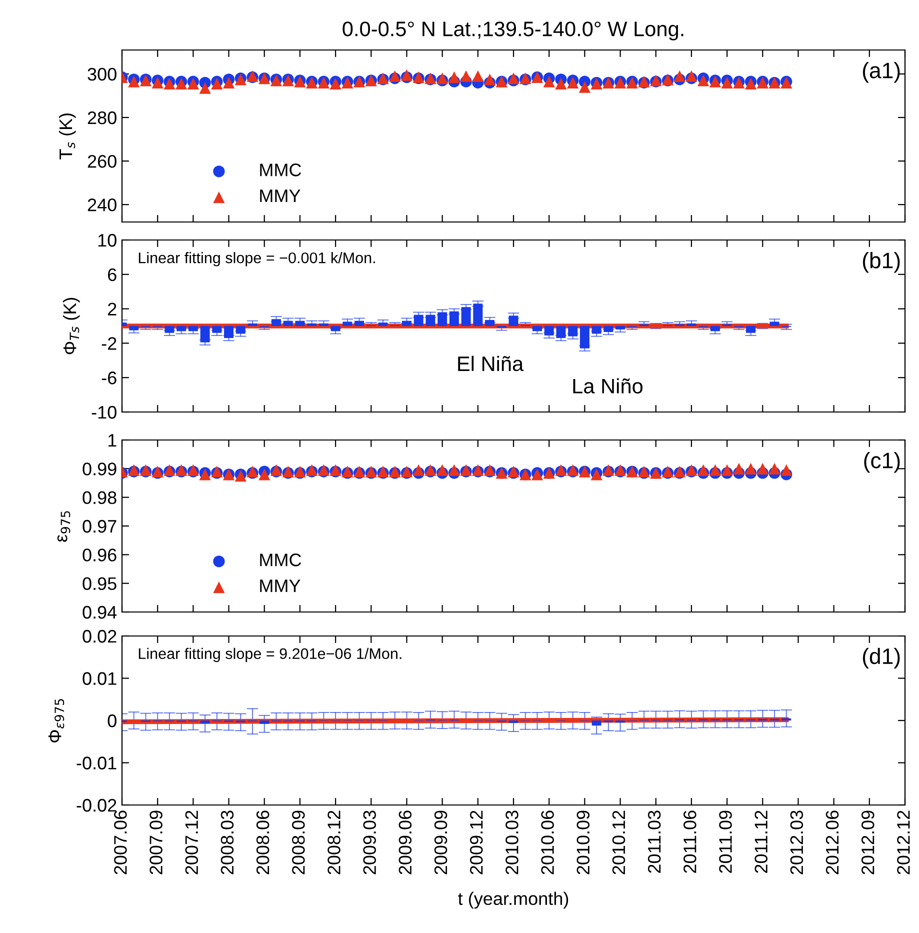 Image resolution: width=919 pixels, height=933 pixels. Describe the element at coordinates (761, 841) in the screenshot. I see `x-tick-label: 2011.12` at that location.